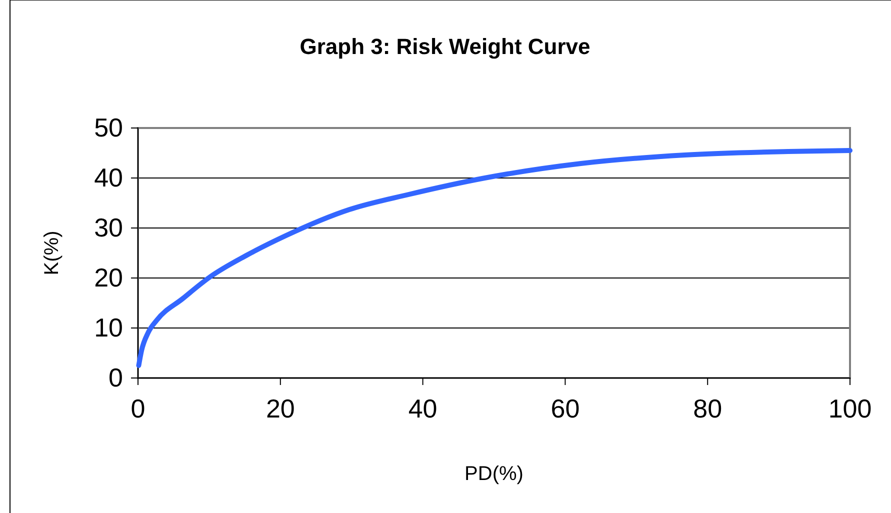 The image size is (891, 513). Describe the element at coordinates (108, 127) in the screenshot. I see `y-tick-label: 50` at that location.